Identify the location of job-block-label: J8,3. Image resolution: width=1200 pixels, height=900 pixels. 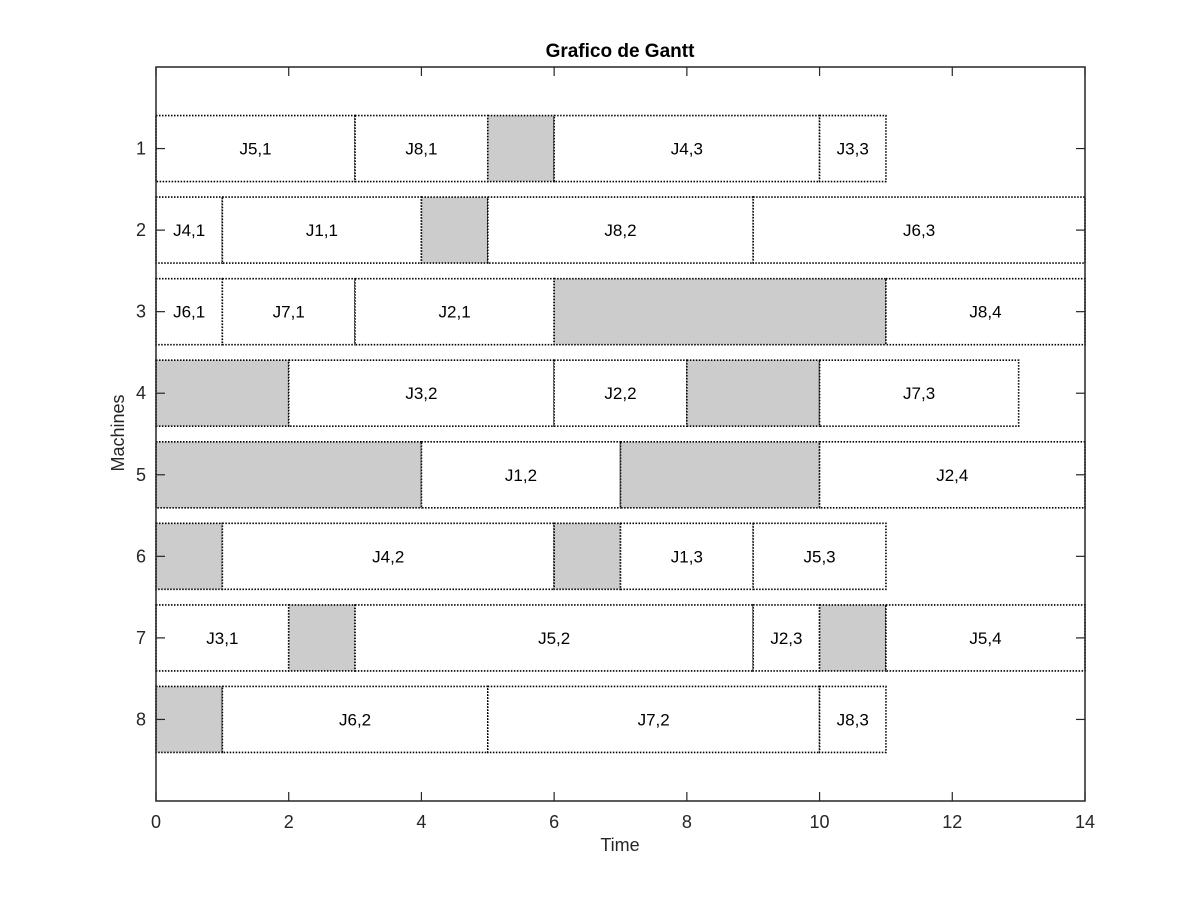
(853, 719).